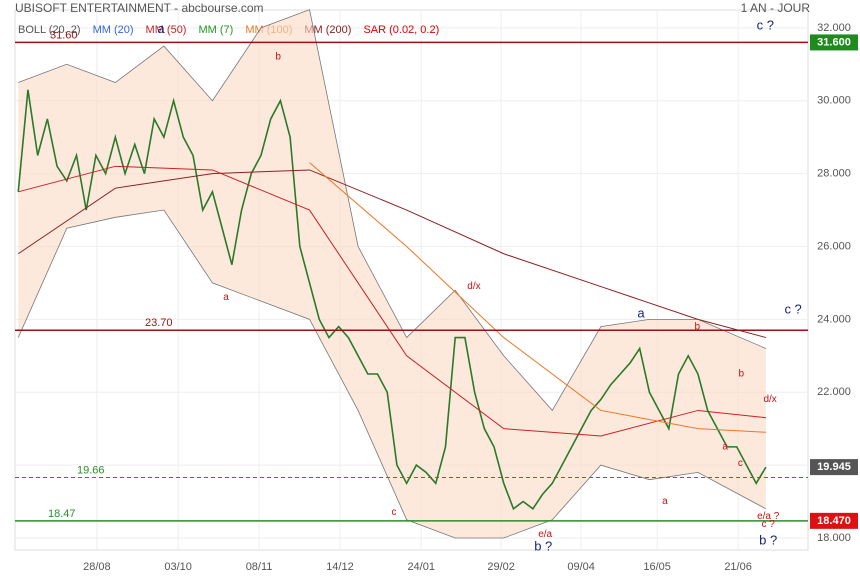 The width and height of the screenshot is (860, 580). What do you see at coordinates (834, 319) in the screenshot?
I see `y-tick-label: 24.000` at bounding box center [834, 319].